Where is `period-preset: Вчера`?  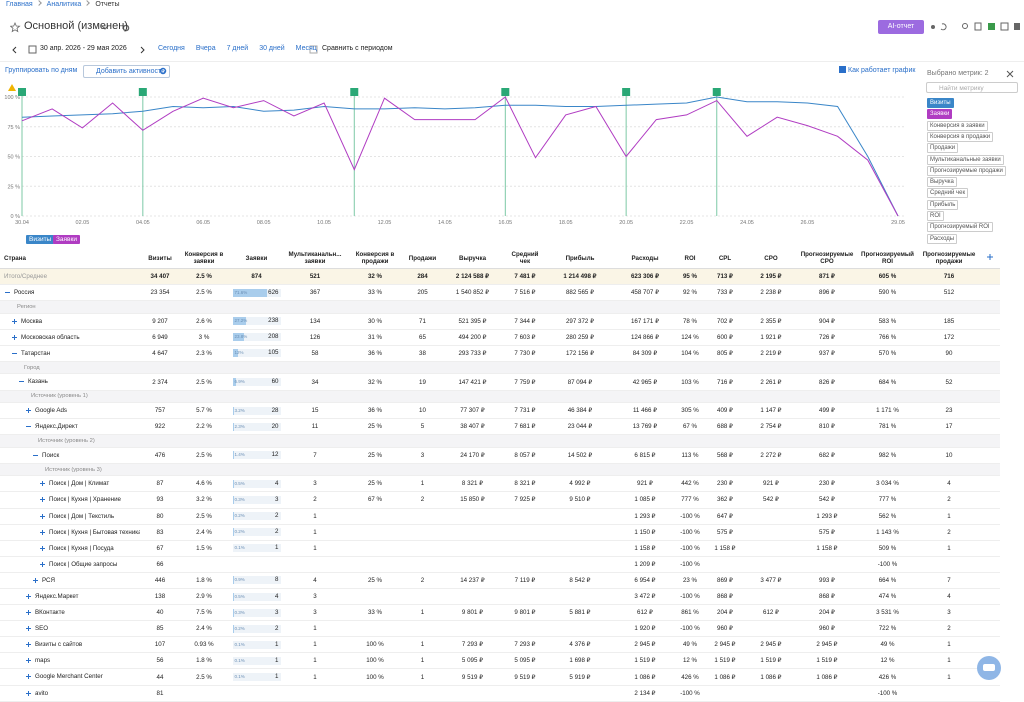 period-preset: Вчера is located at coordinates (206, 48).